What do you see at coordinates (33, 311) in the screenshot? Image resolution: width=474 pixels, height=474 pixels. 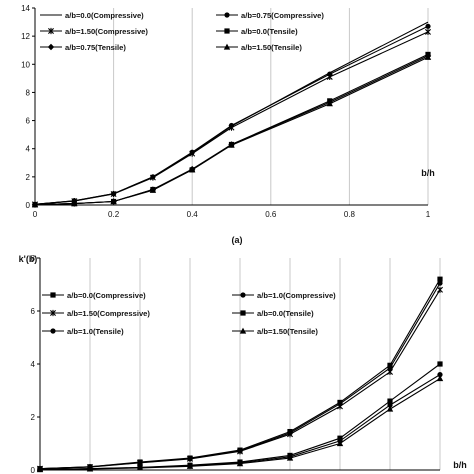 I see `chart-1-y-tick-label-3: 6` at bounding box center [33, 311].